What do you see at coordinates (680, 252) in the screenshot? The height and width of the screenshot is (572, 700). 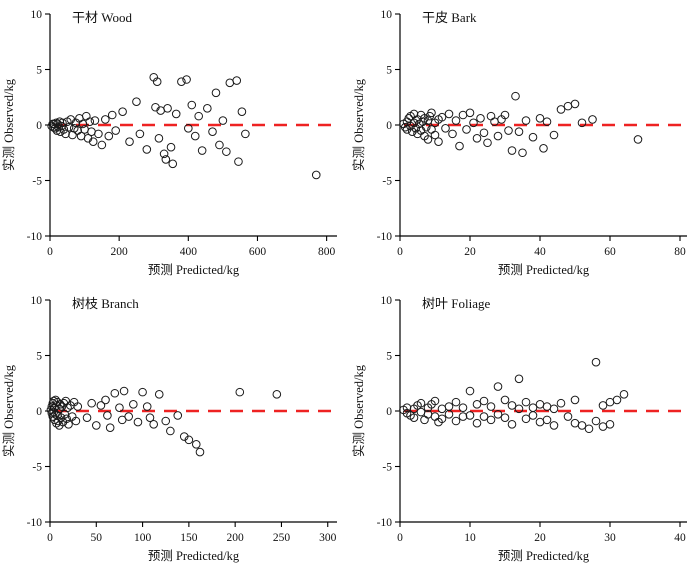 I see `x-tick-label: 80` at bounding box center [680, 252].